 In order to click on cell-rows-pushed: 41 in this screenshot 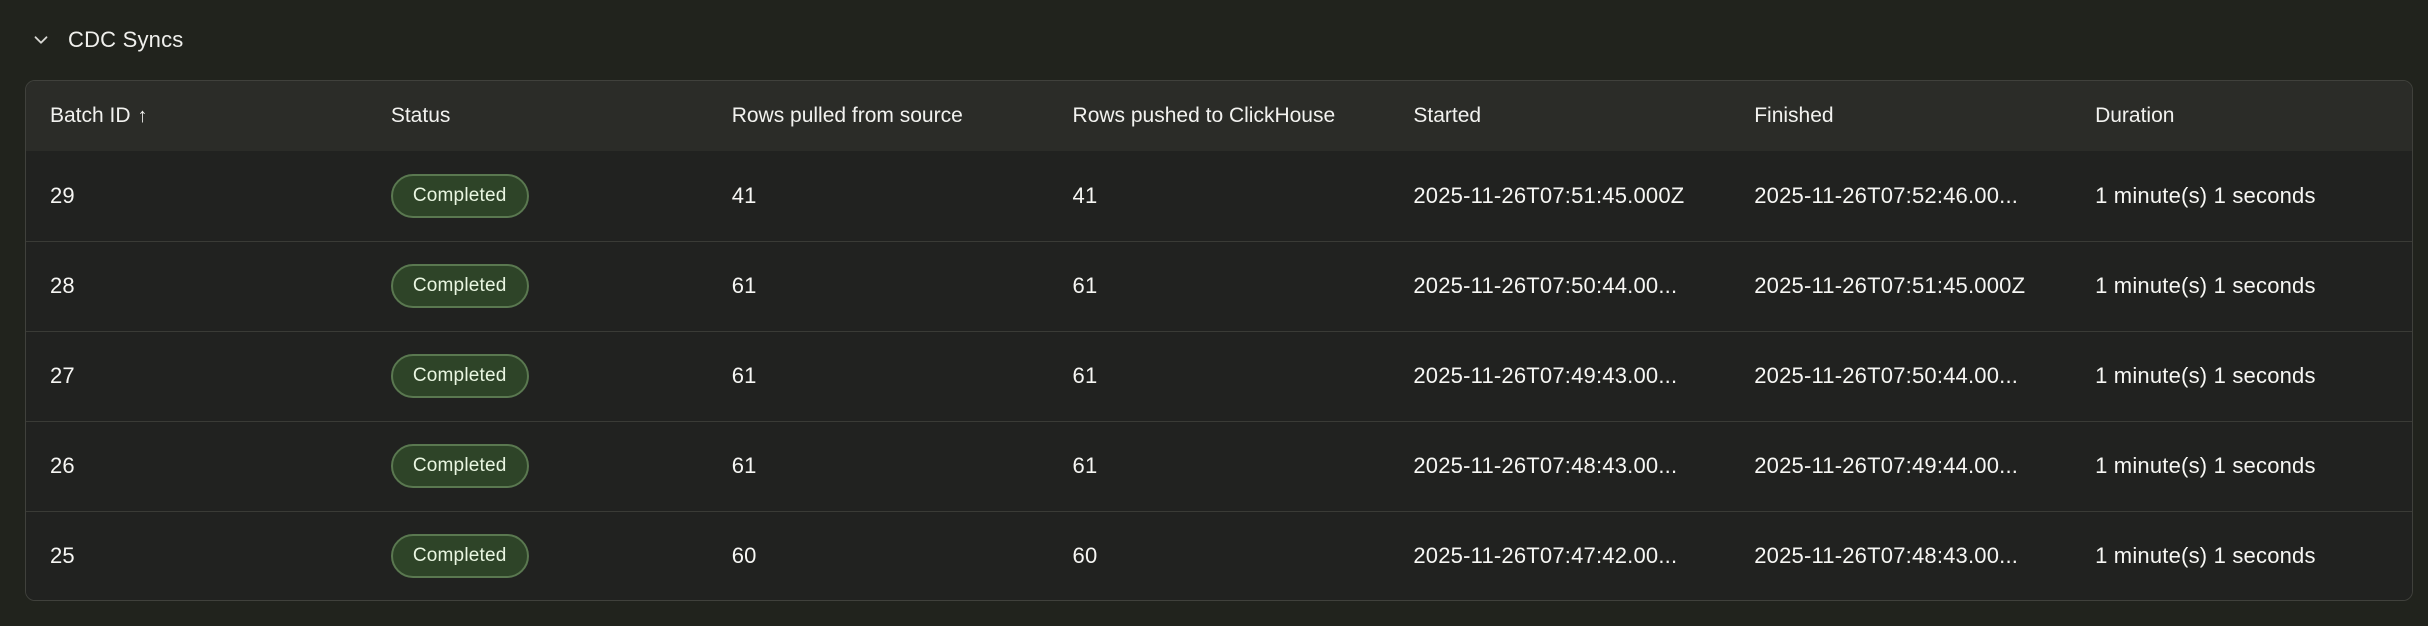, I will do `click(1085, 195)`.